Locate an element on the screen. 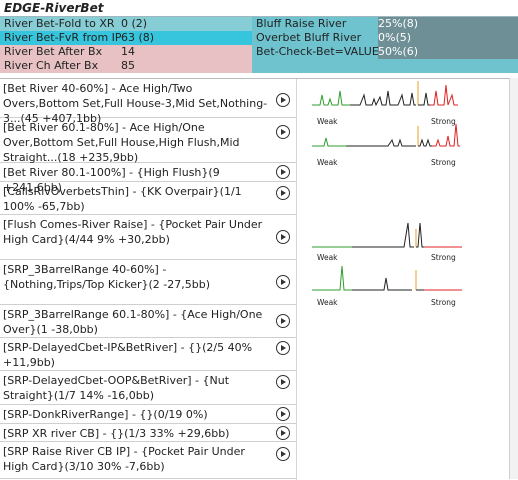 The height and width of the screenshot is (480, 518). hand-row-srp-xr-river-cb: [SRP XR river CB] - {}(1/3 33% +29,6bb) is located at coordinates (148, 433).